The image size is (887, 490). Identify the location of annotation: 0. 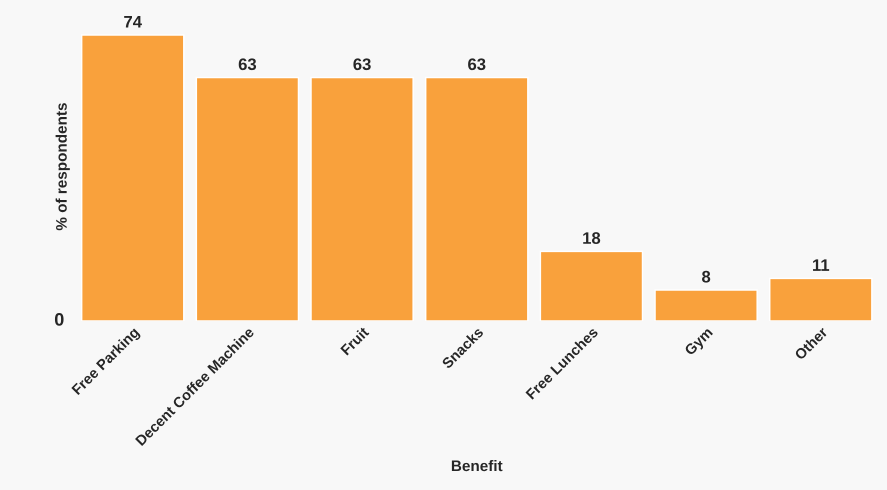
(59, 319).